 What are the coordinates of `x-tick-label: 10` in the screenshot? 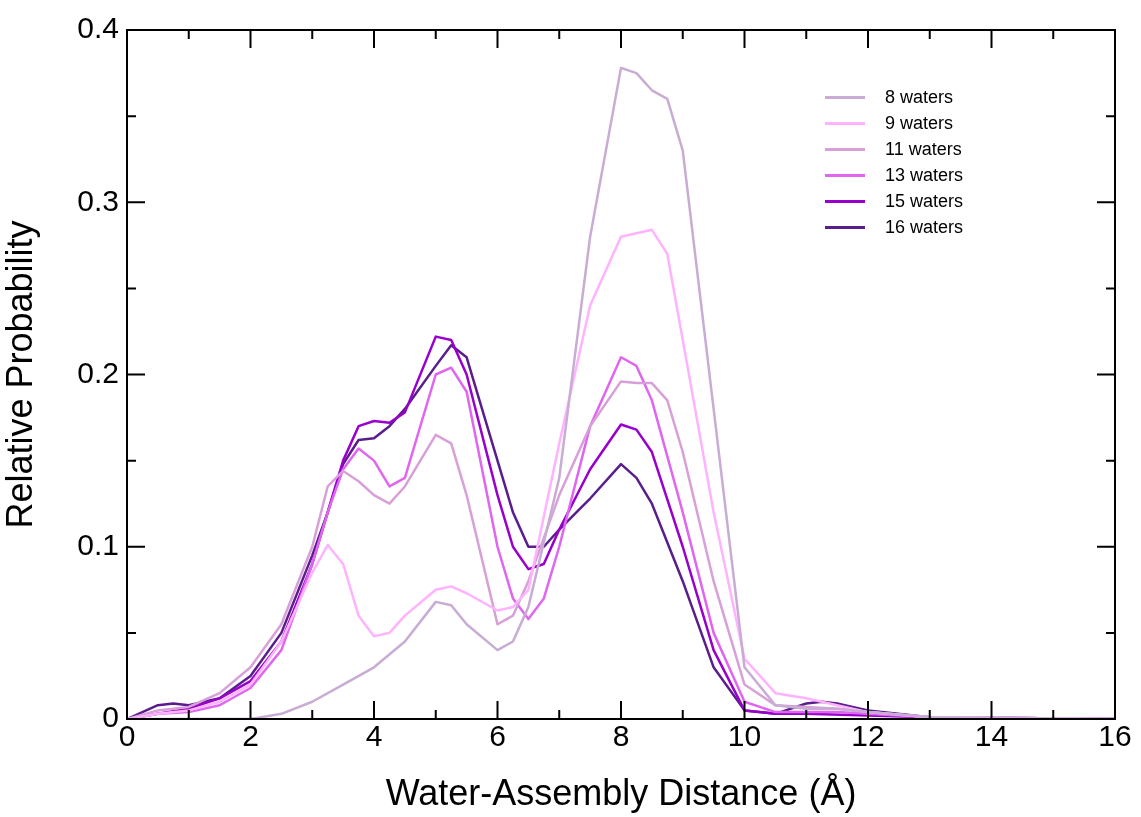 It's located at (744, 736).